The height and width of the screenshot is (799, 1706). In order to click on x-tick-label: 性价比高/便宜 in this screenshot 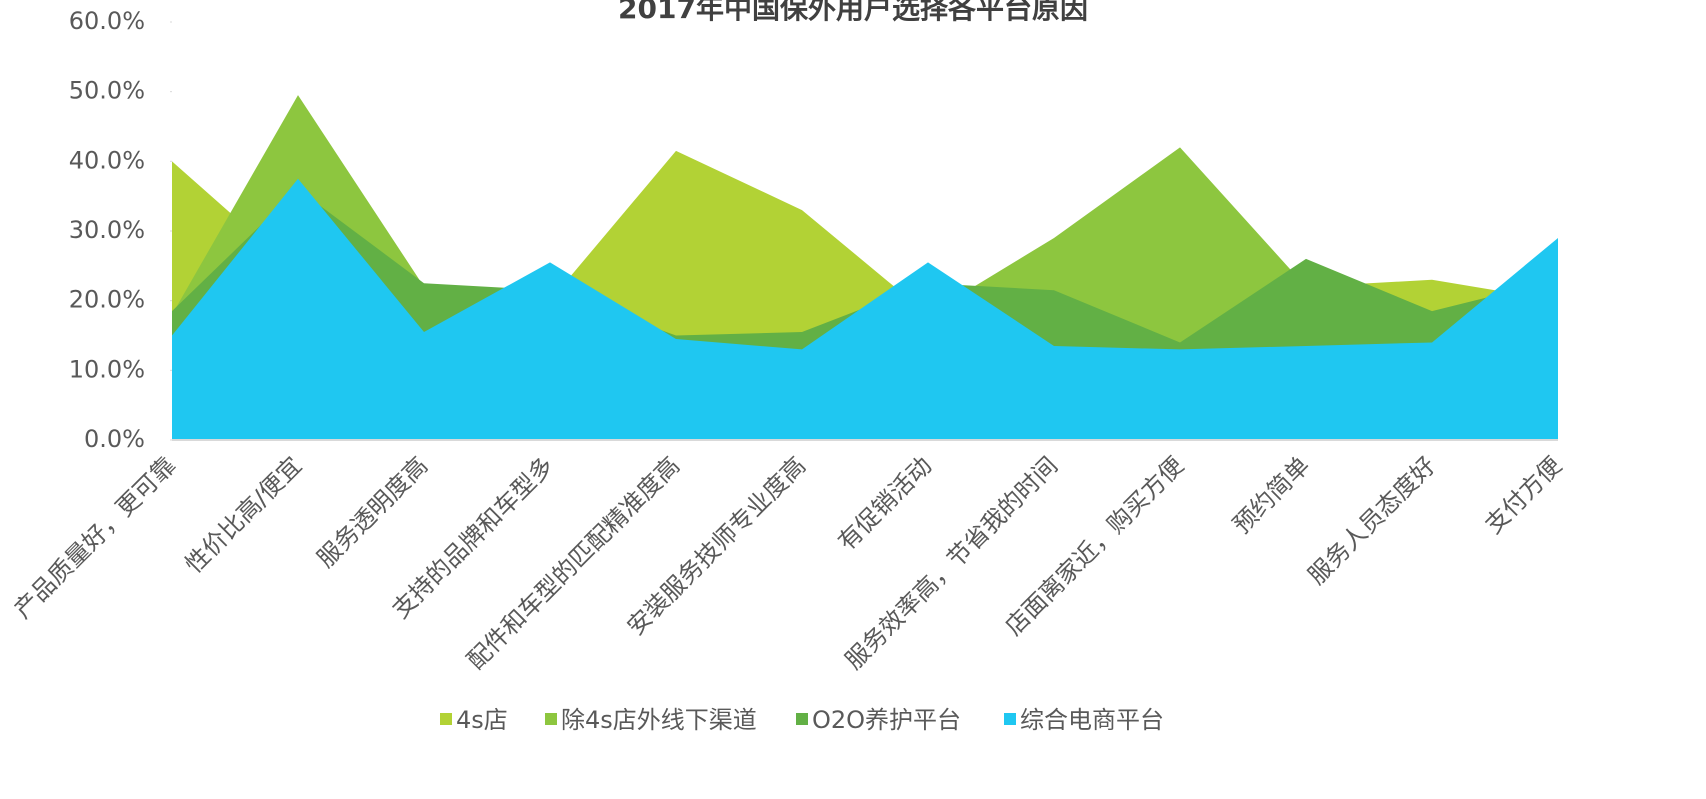, I will do `click(243, 514)`.